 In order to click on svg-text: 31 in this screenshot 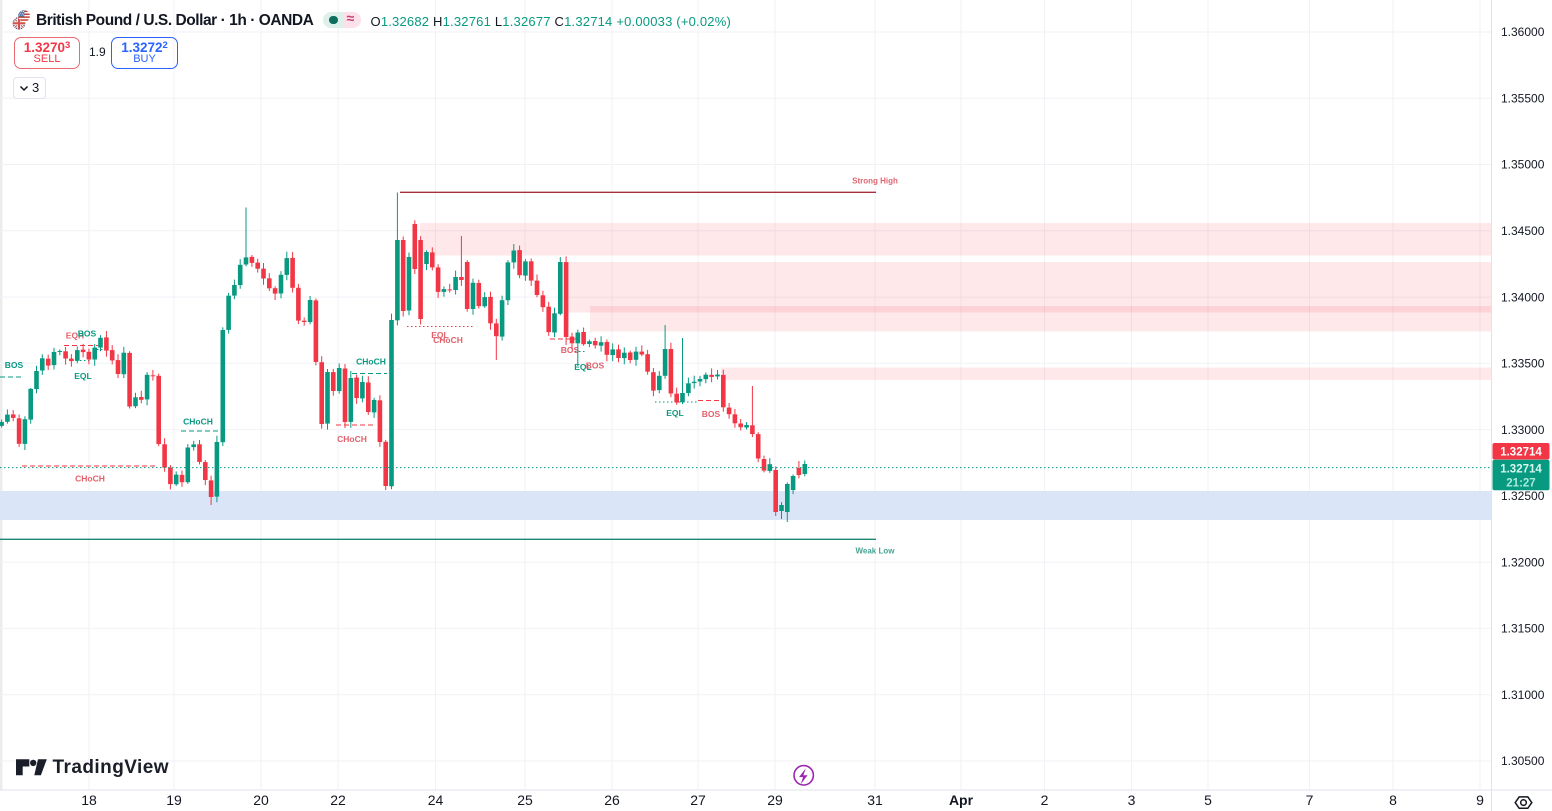, I will do `click(875, 800)`.